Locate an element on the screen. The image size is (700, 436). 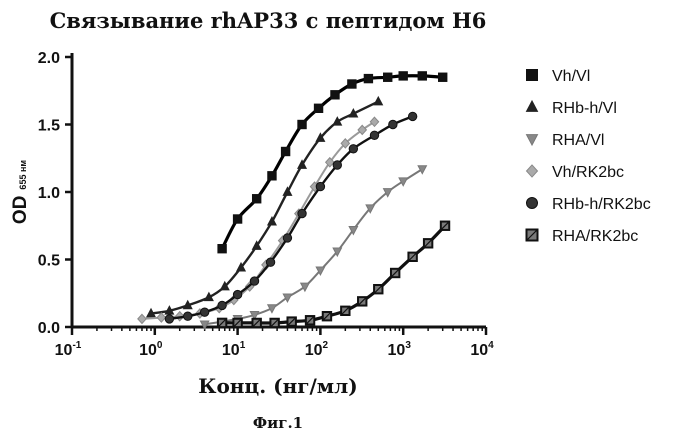
x-tick-exponent: 2 is located at coordinates (326, 345).